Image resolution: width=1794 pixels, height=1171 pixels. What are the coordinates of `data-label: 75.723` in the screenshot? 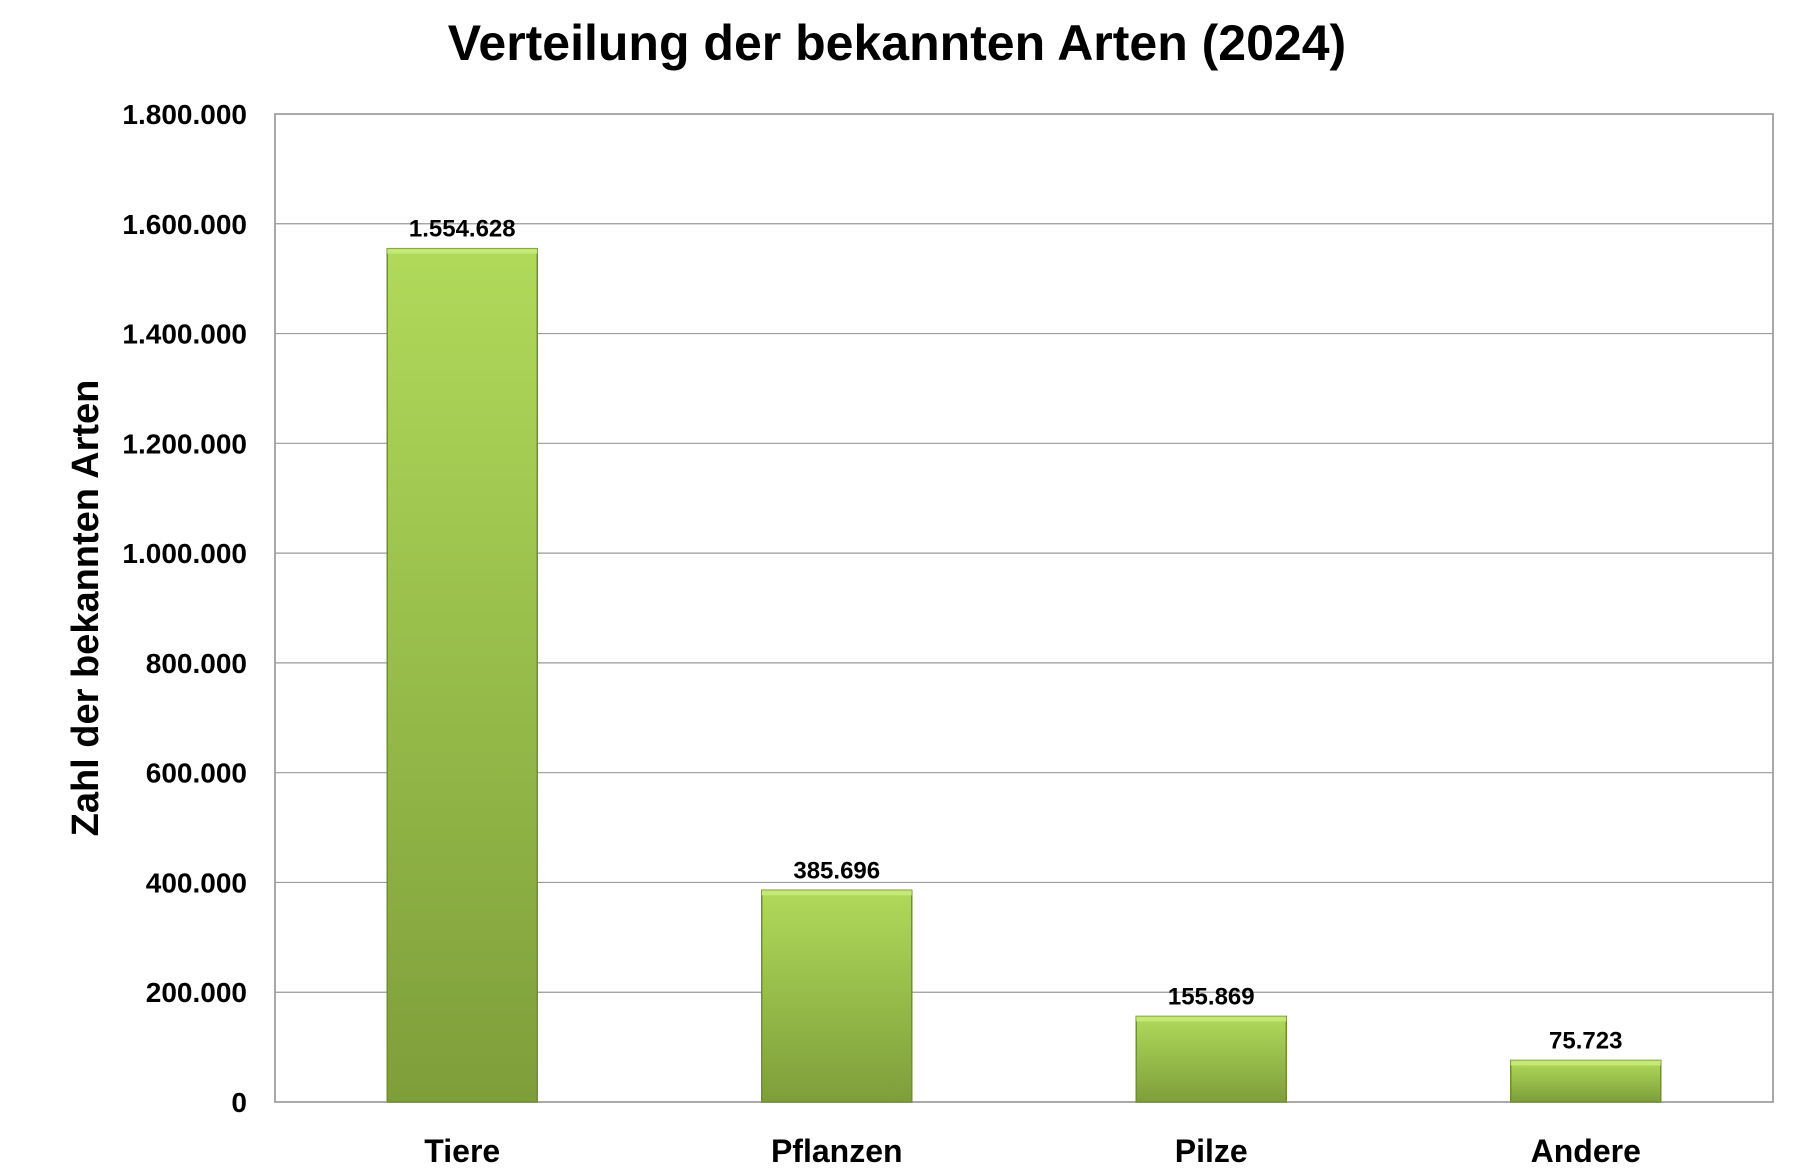 It's located at (1585, 1040).